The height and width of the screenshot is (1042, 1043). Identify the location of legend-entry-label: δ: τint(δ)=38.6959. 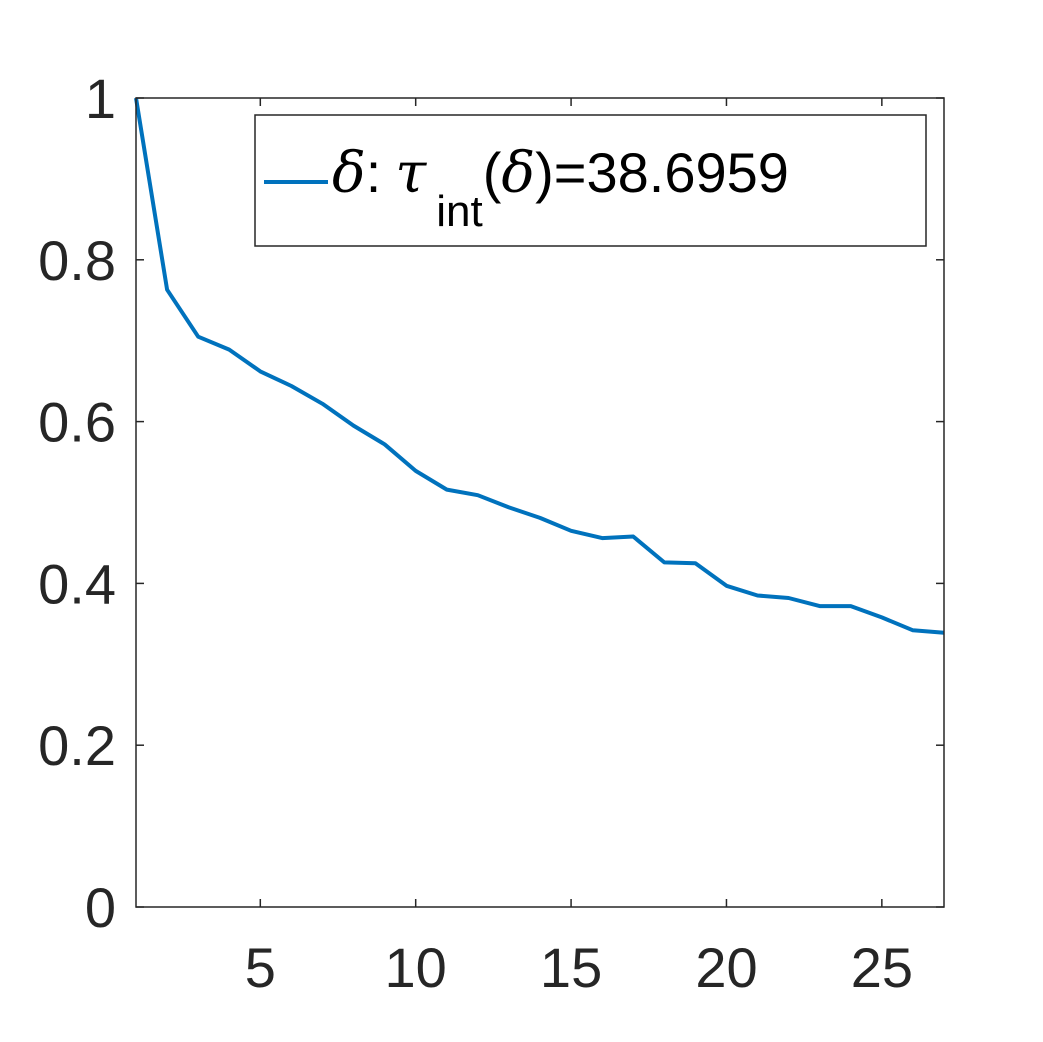
(560, 188).